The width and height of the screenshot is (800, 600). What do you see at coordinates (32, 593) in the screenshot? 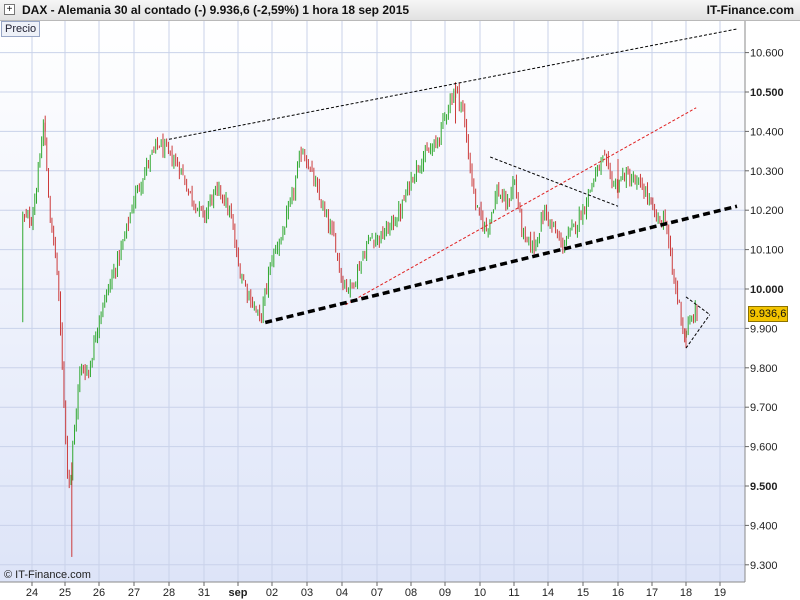
I see `x-tick-label: 24` at bounding box center [32, 593].